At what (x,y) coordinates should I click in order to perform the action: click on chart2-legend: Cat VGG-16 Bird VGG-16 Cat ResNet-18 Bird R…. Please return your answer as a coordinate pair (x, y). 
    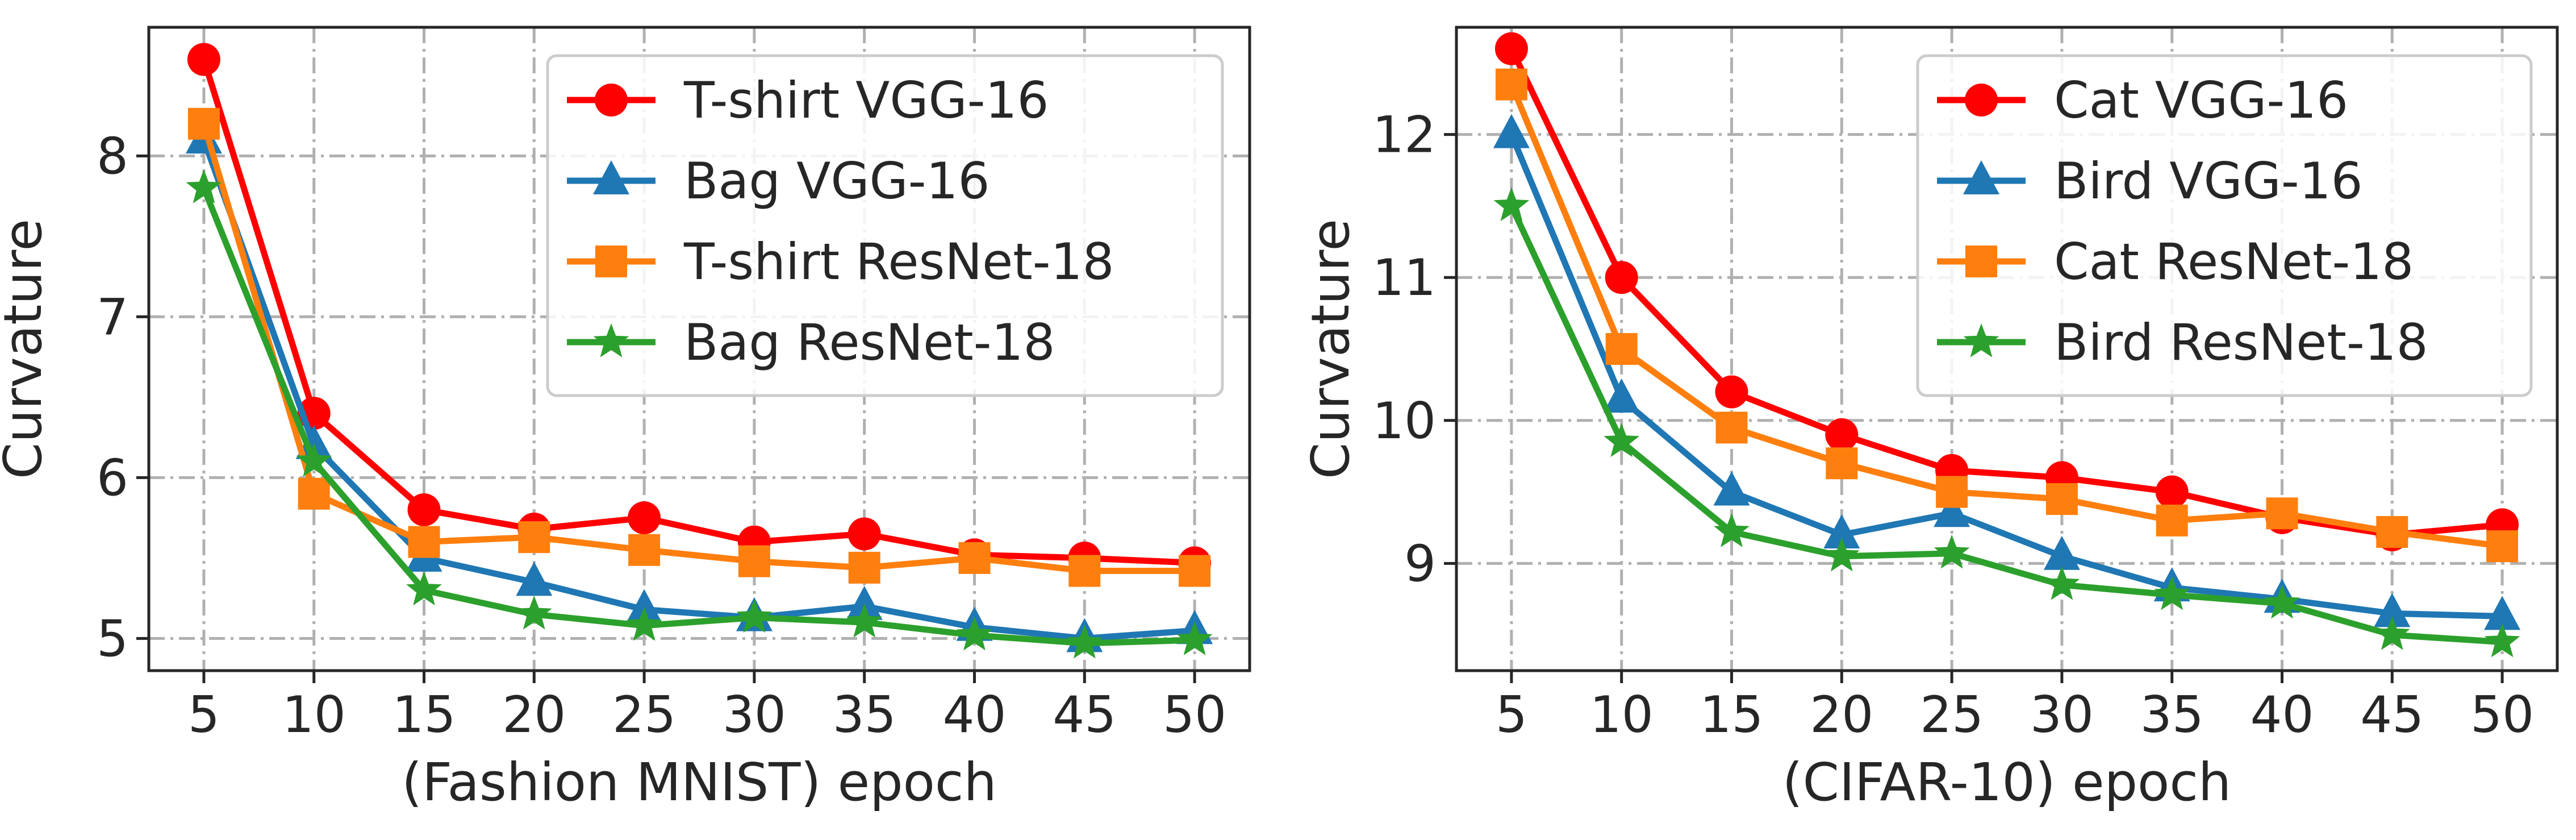
    Looking at the image, I should click on (2224, 226).